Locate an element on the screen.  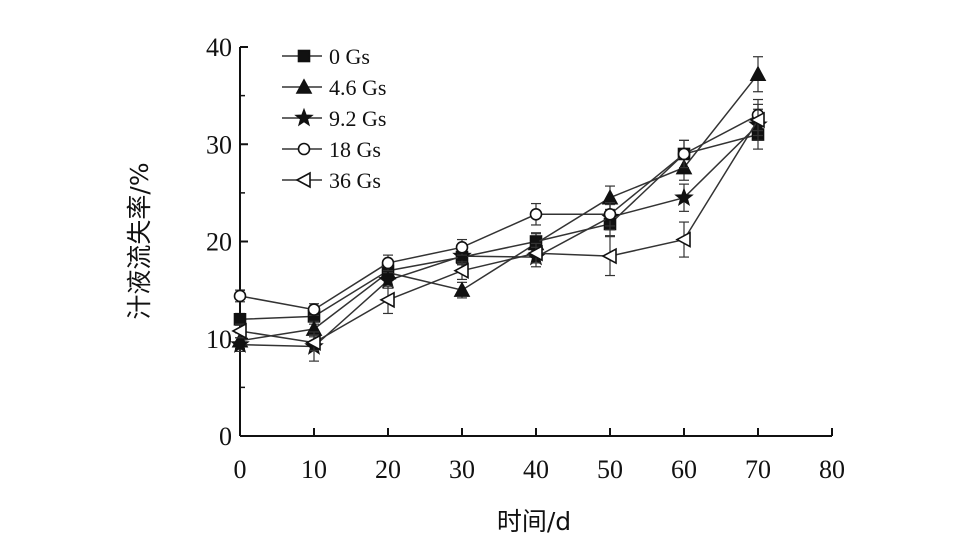
x-tick-label: 10 is located at coordinates (314, 469).